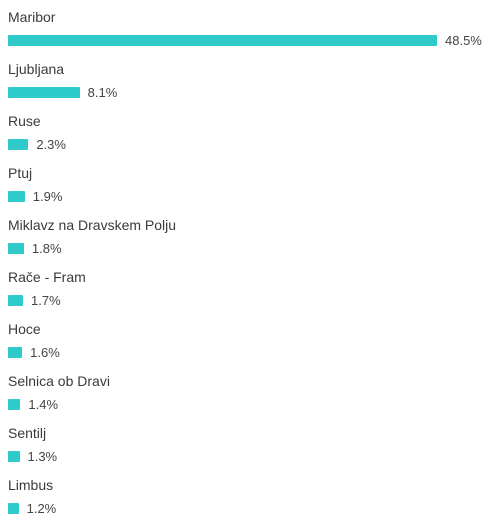 Image resolution: width=490 pixels, height=528 pixels. I want to click on category-label: Ptuj, so click(20, 173).